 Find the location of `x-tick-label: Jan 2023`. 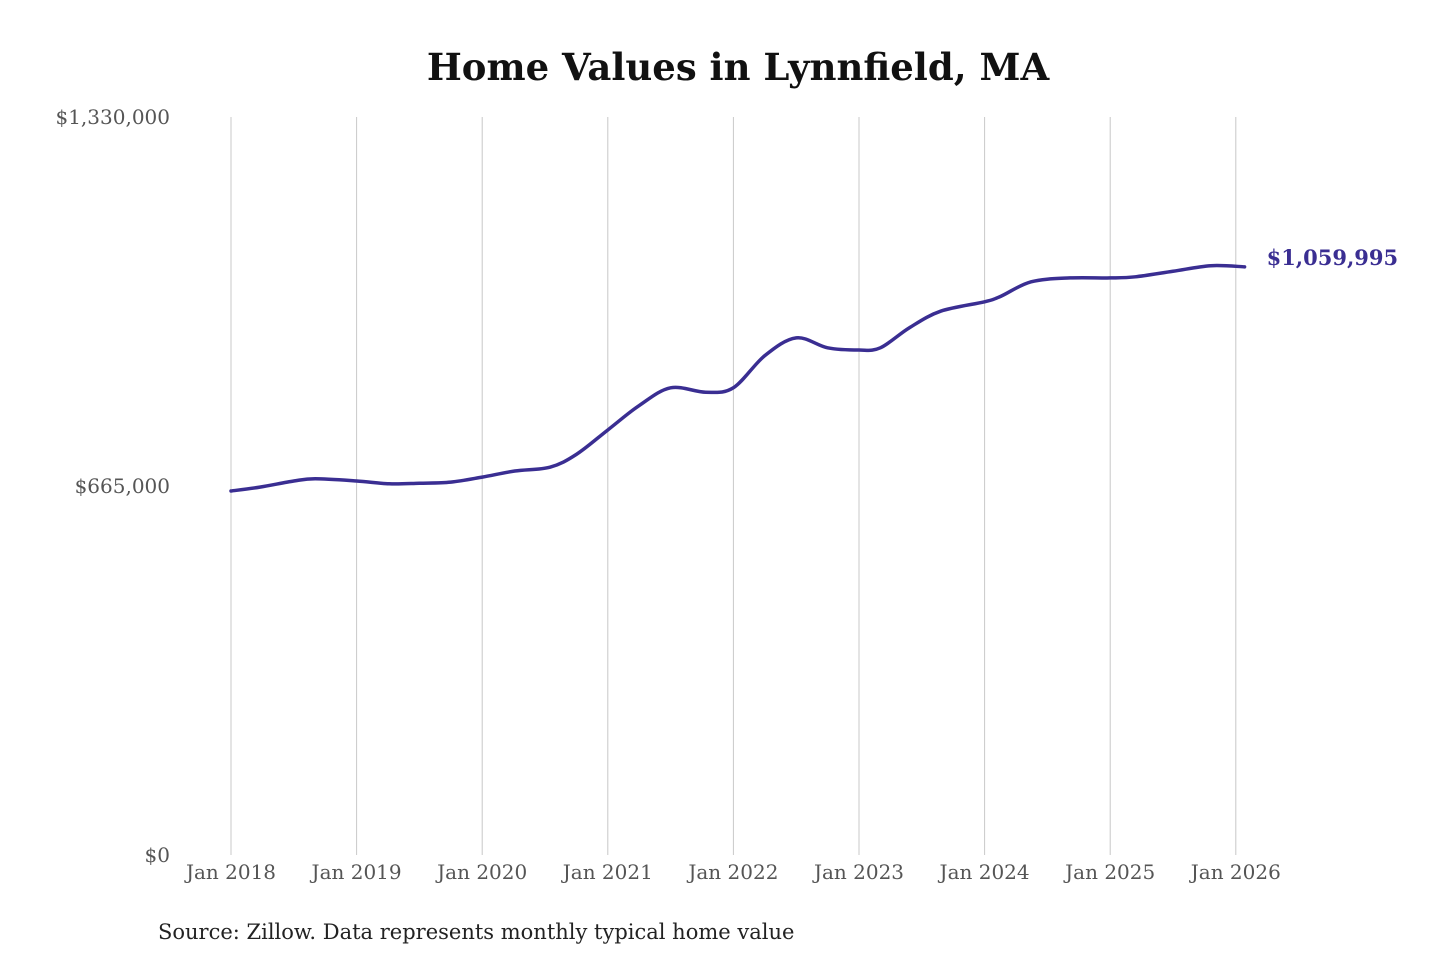

x-tick-label: Jan 2023 is located at coordinates (858, 872).